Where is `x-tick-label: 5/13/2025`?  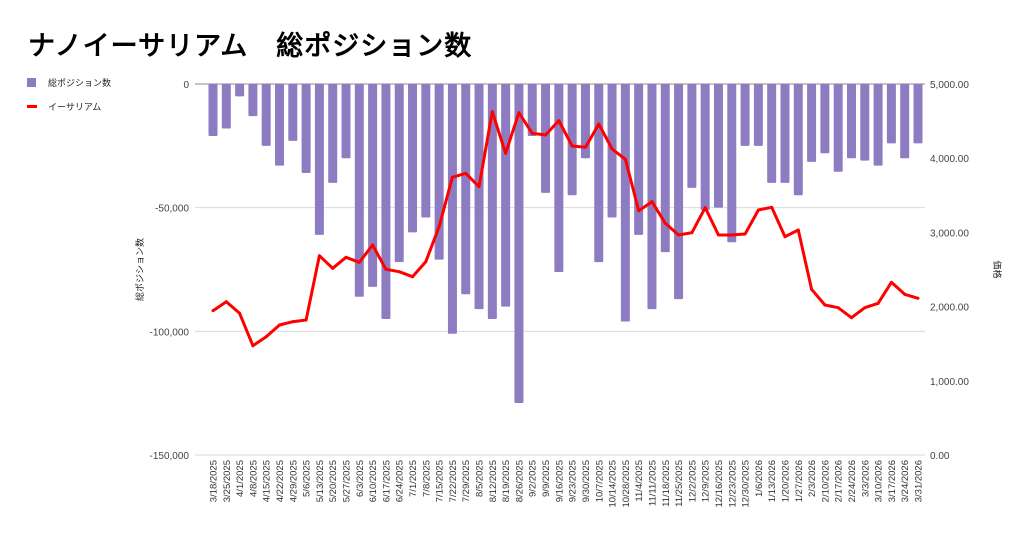
x-tick-label: 5/13/2025 is located at coordinates (320, 481).